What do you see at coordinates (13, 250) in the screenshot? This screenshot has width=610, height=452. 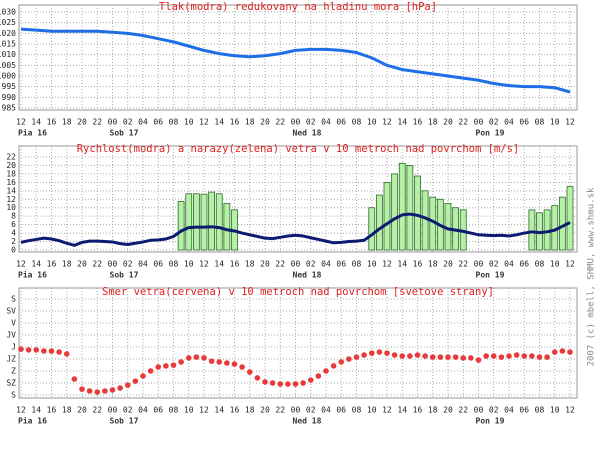 I see `y-tick-label: 0` at bounding box center [13, 250].